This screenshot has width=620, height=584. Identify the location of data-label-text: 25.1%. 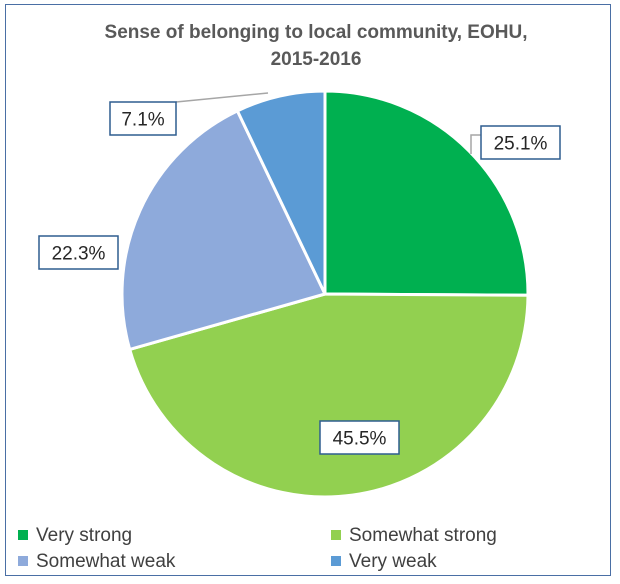
(521, 144).